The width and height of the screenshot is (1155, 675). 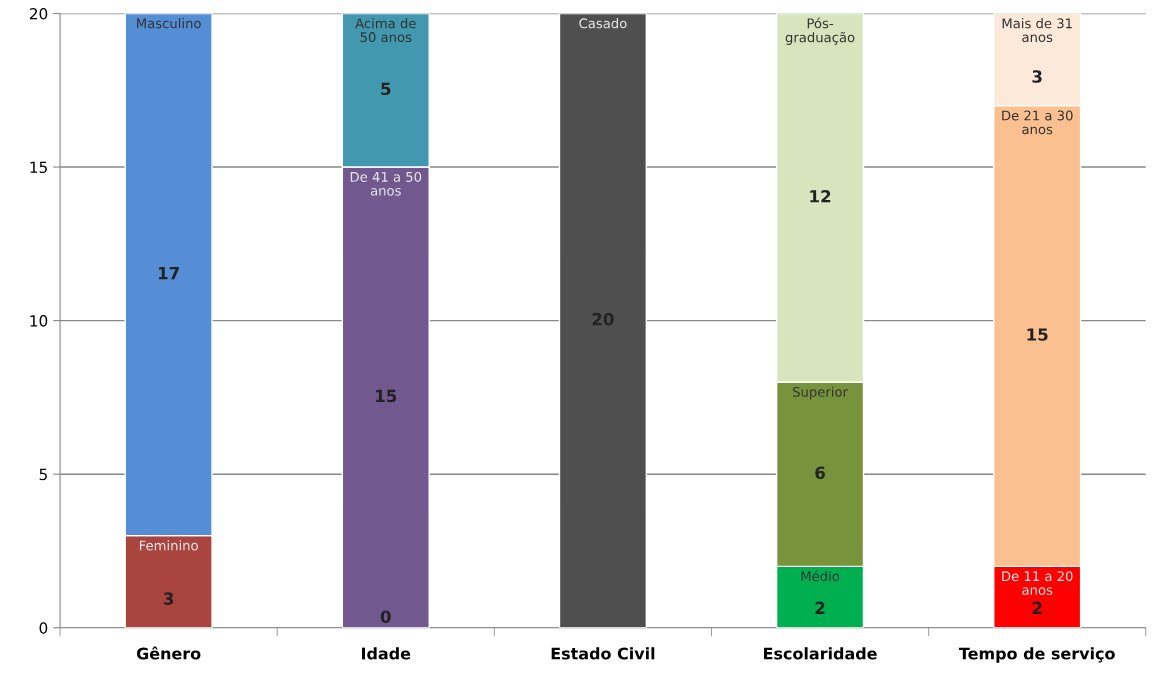 What do you see at coordinates (820, 196) in the screenshot?
I see `data-label: 12` at bounding box center [820, 196].